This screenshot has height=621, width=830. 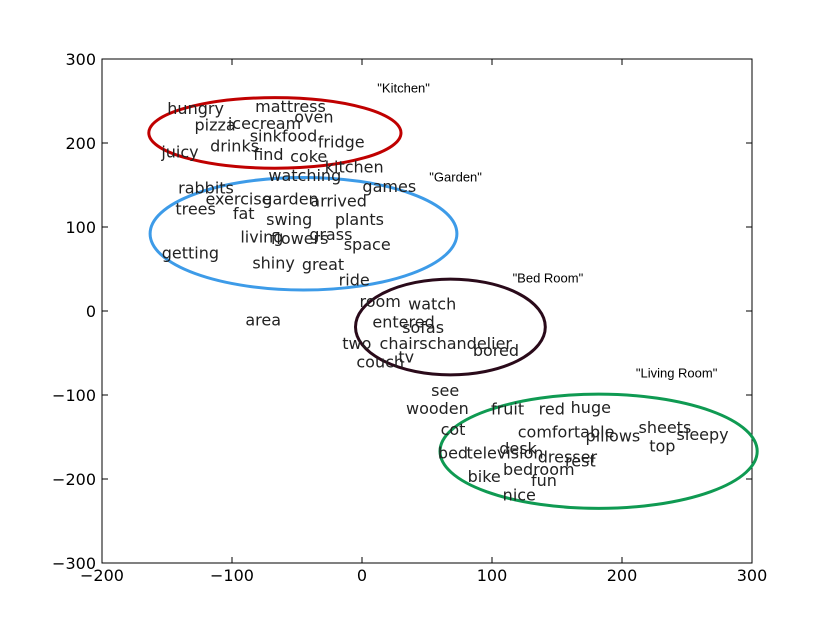 What do you see at coordinates (406, 357) in the screenshot?
I see `word-point: tv` at bounding box center [406, 357].